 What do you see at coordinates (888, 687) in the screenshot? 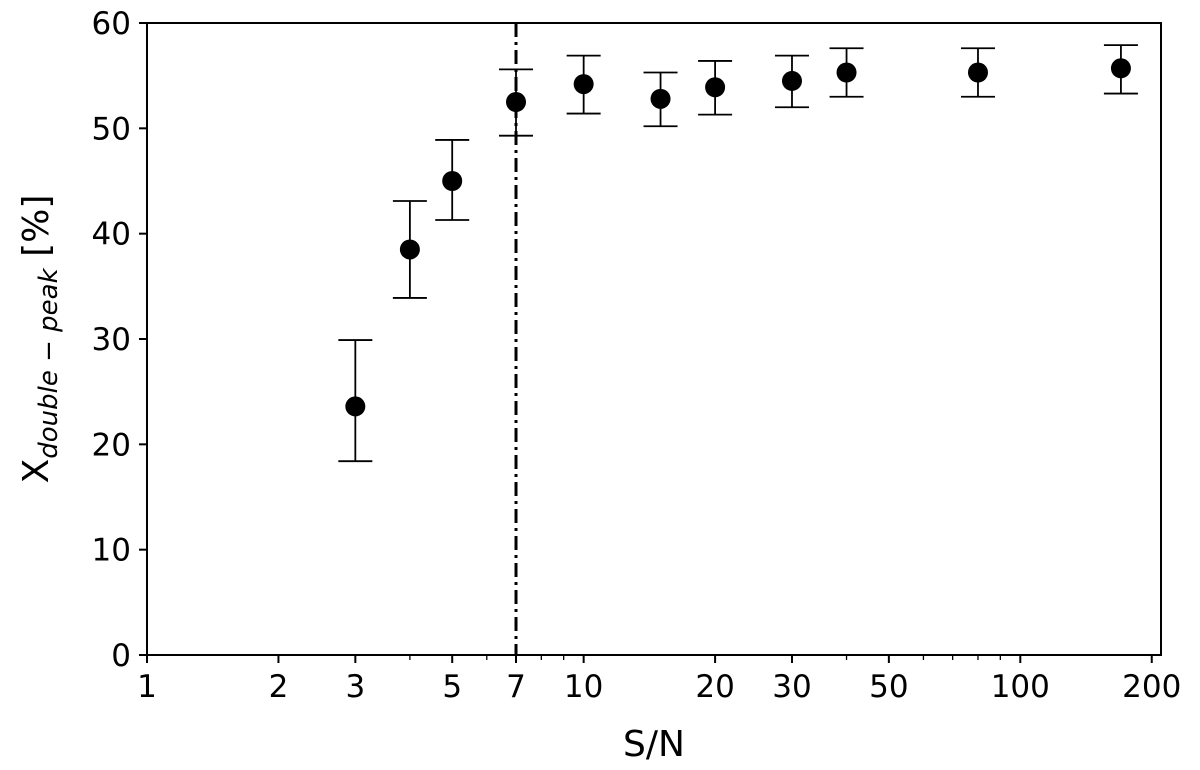
I see `x-tick-label: 50` at bounding box center [888, 687].